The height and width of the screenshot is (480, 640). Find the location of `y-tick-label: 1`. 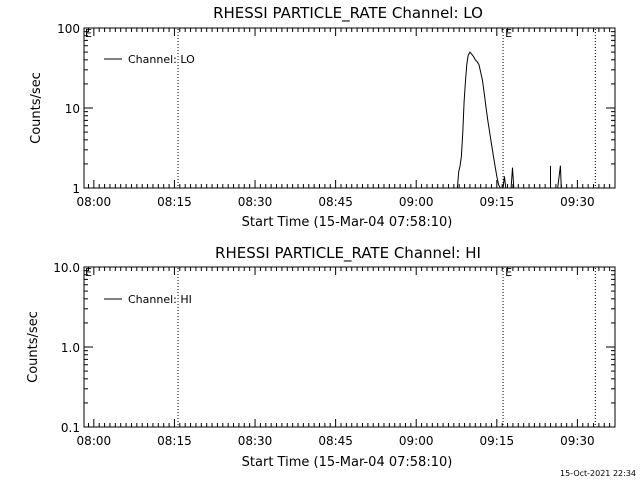

y-tick-label: 1 is located at coordinates (76, 189).